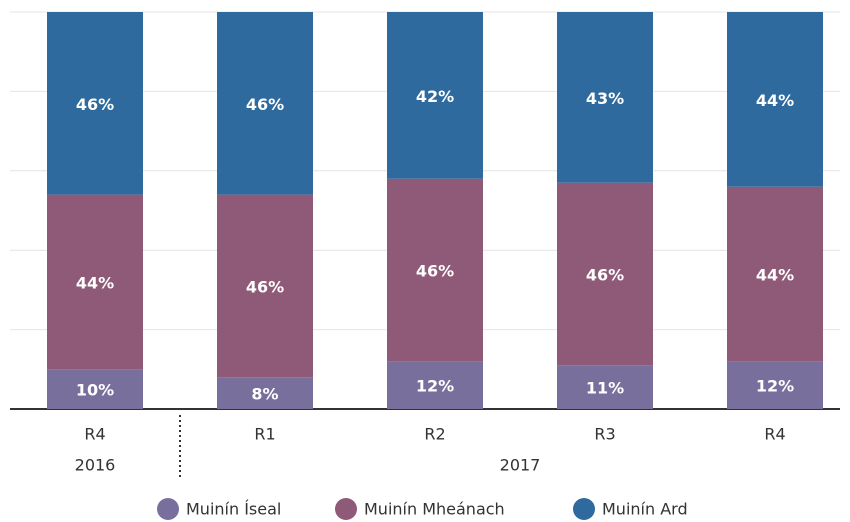 The height and width of the screenshot is (522, 850). What do you see at coordinates (434, 434) in the screenshot?
I see `x-tick-label: R2` at bounding box center [434, 434].